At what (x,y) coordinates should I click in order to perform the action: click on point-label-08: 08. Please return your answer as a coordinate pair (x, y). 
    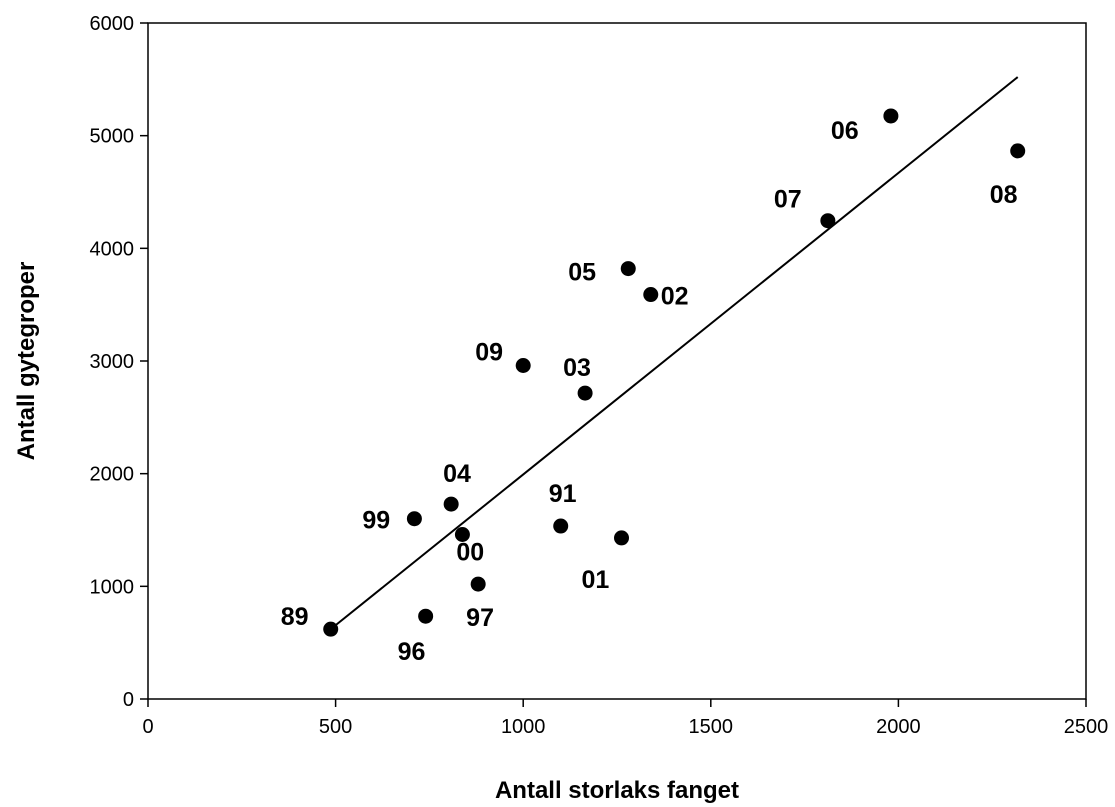
    Looking at the image, I should click on (1004, 195).